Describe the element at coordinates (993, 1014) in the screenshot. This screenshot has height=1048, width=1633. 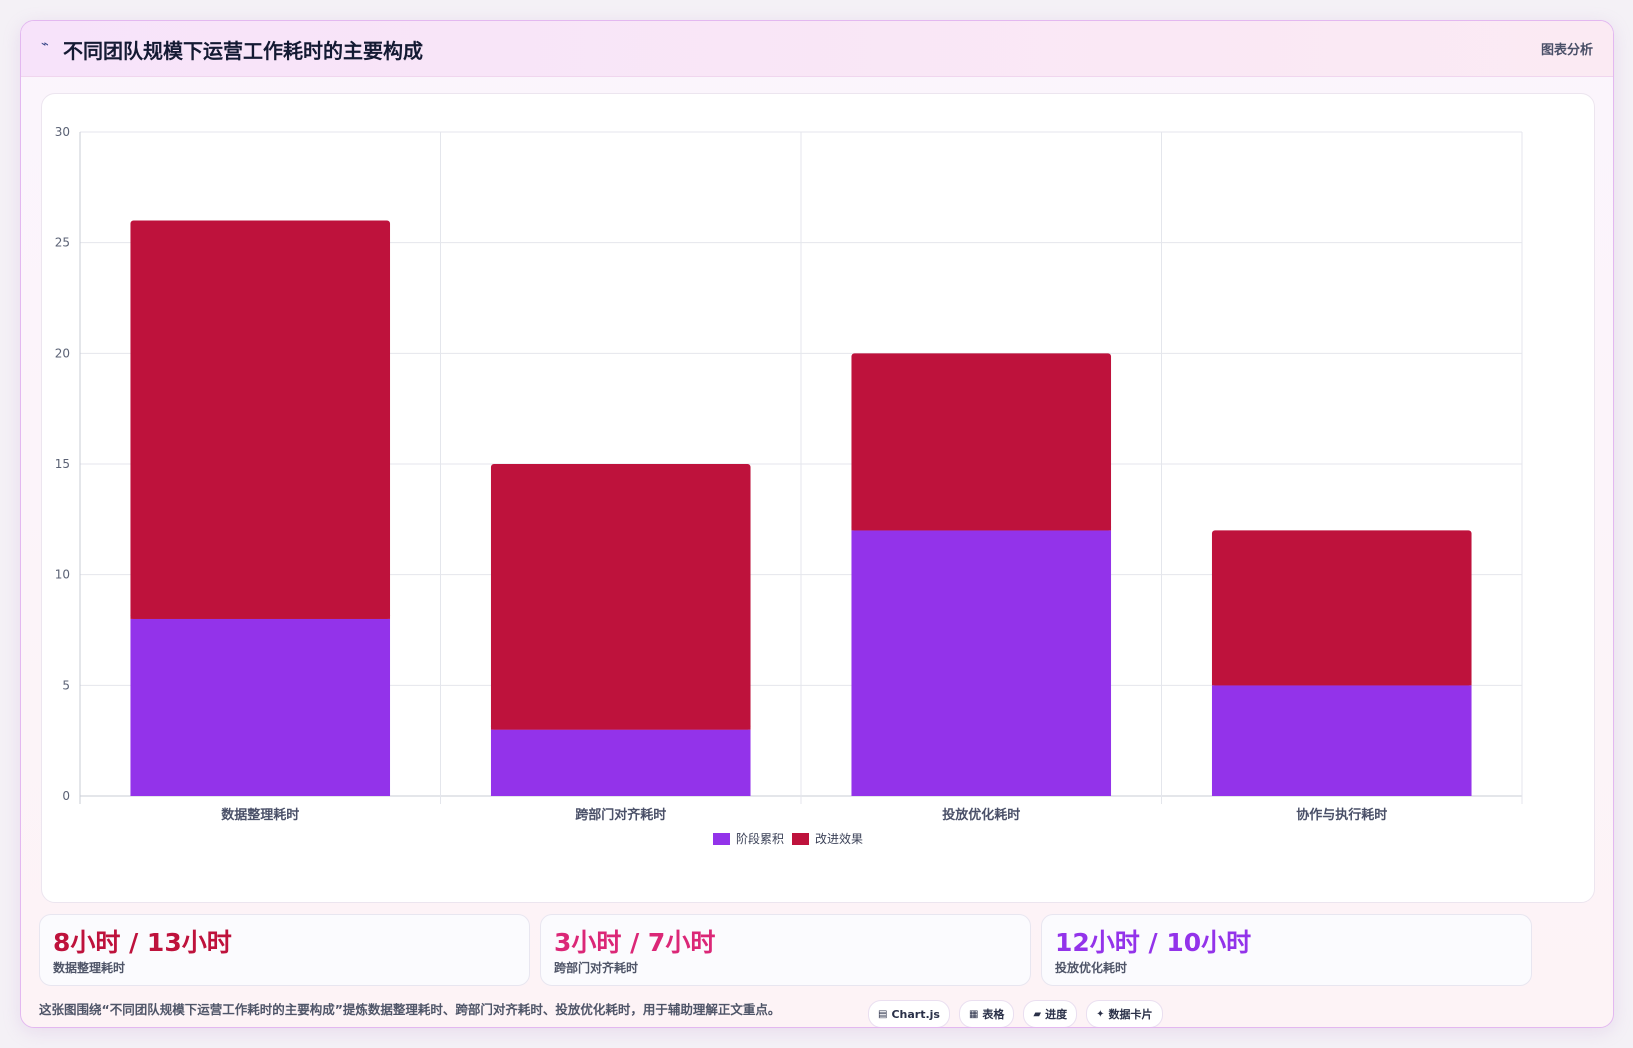
I see `chip-label: 表格` at that location.